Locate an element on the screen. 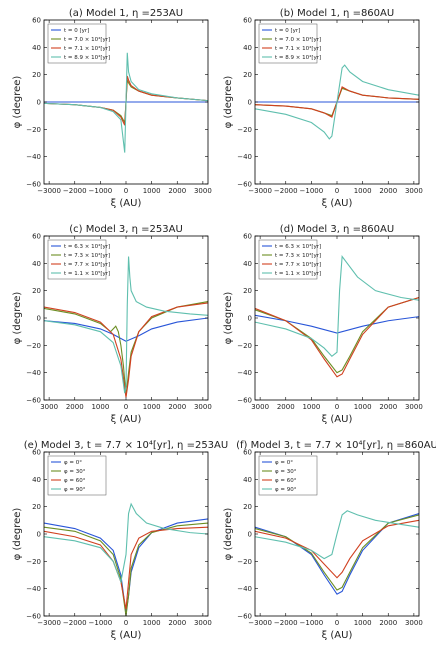 This screenshot has height=652, width=436. legend-label: φ = 90° is located at coordinates (75, 490).